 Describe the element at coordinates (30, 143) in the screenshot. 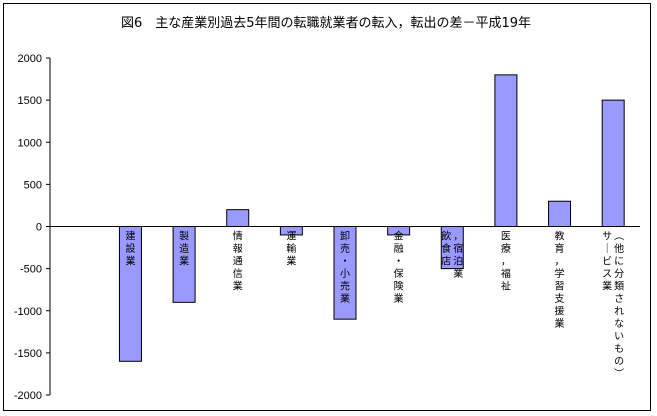

I see `y-tick-label: 1000` at that location.